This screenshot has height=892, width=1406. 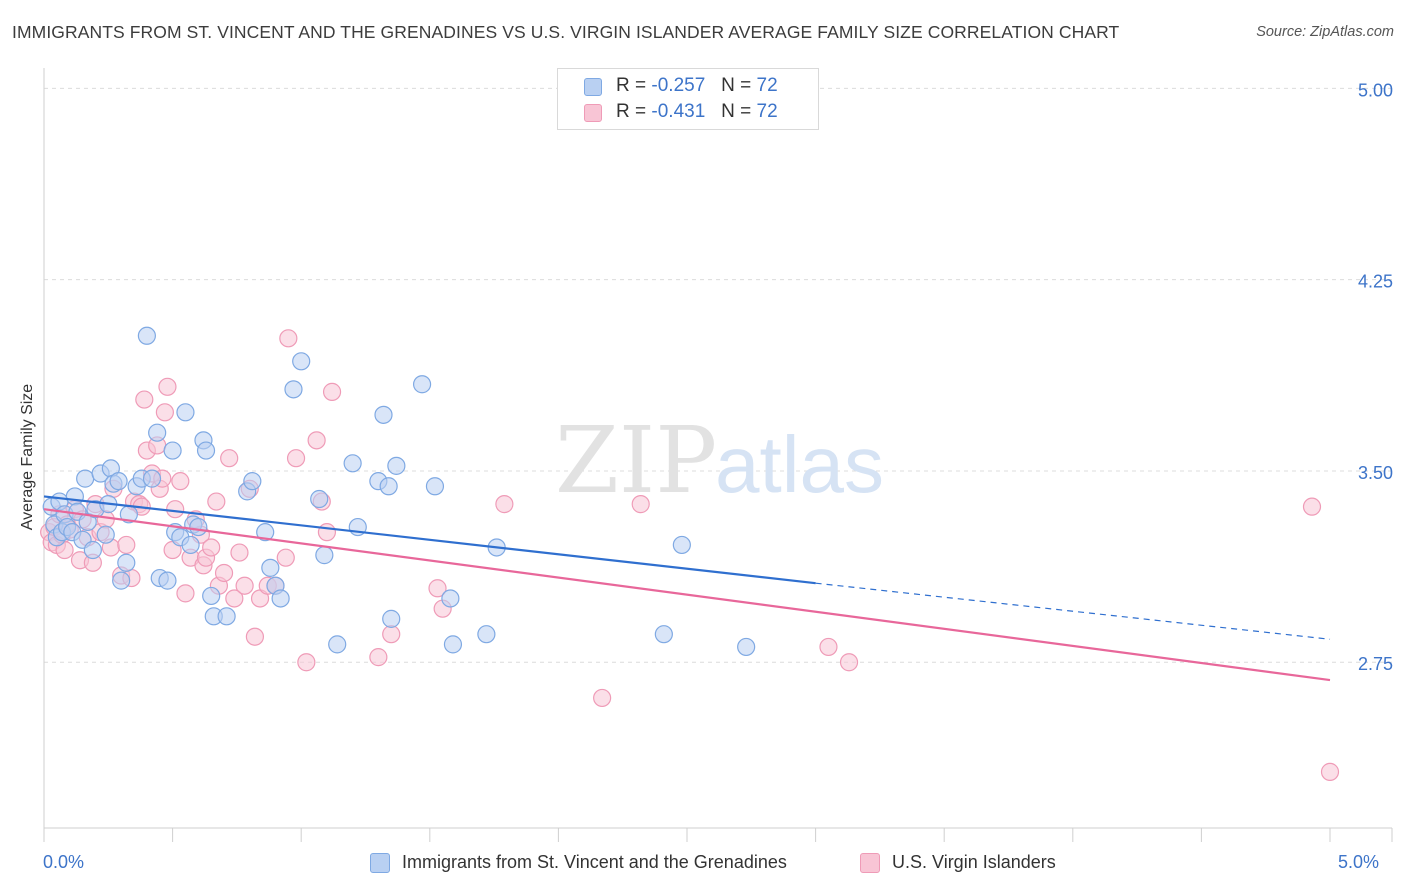 I want to click on bottom-legend-swatch-pink, so click(x=870, y=863).